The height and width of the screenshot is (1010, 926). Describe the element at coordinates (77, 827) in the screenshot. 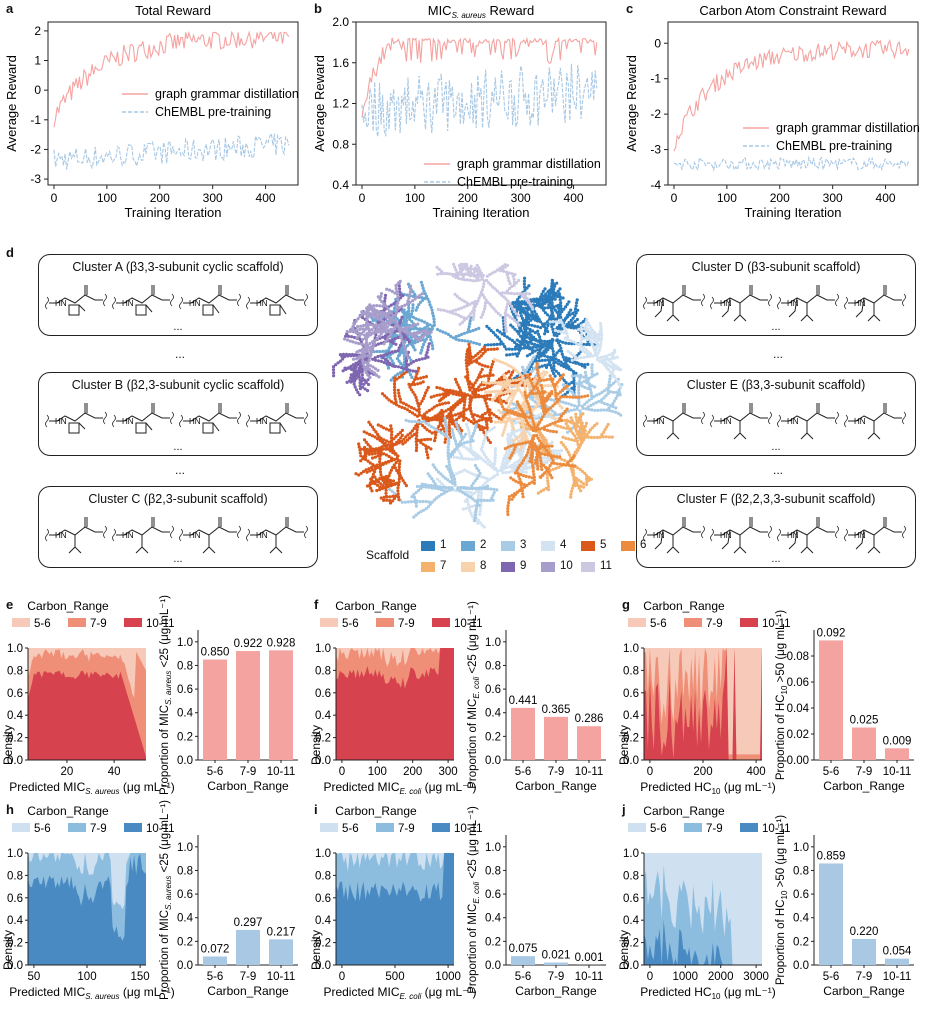

I see `carbon-swatch` at that location.